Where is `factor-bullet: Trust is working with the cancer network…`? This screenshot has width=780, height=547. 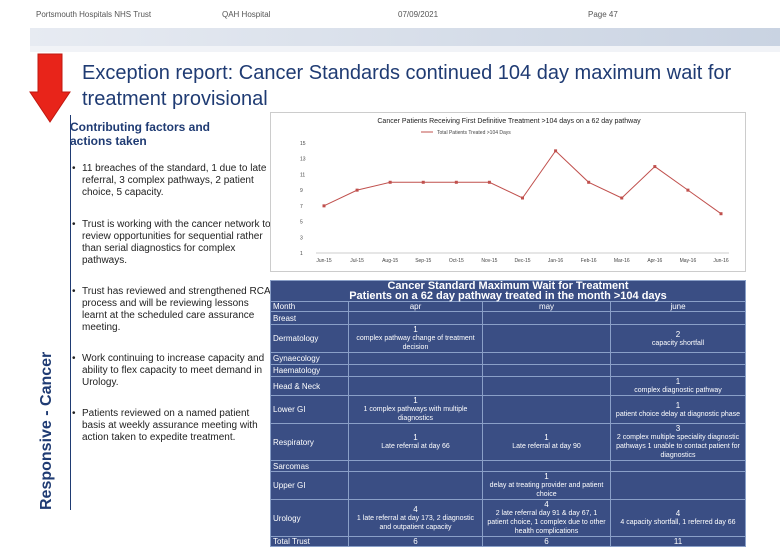 factor-bullet: Trust is working with the cancer network… is located at coordinates (172, 243).